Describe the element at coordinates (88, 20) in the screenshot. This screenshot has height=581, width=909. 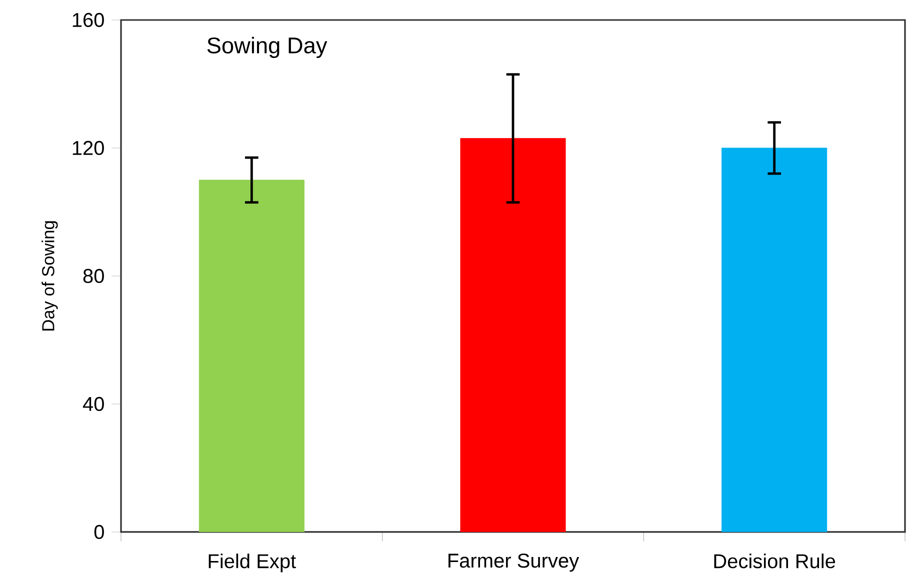
I see `y-tick-label: 160` at that location.